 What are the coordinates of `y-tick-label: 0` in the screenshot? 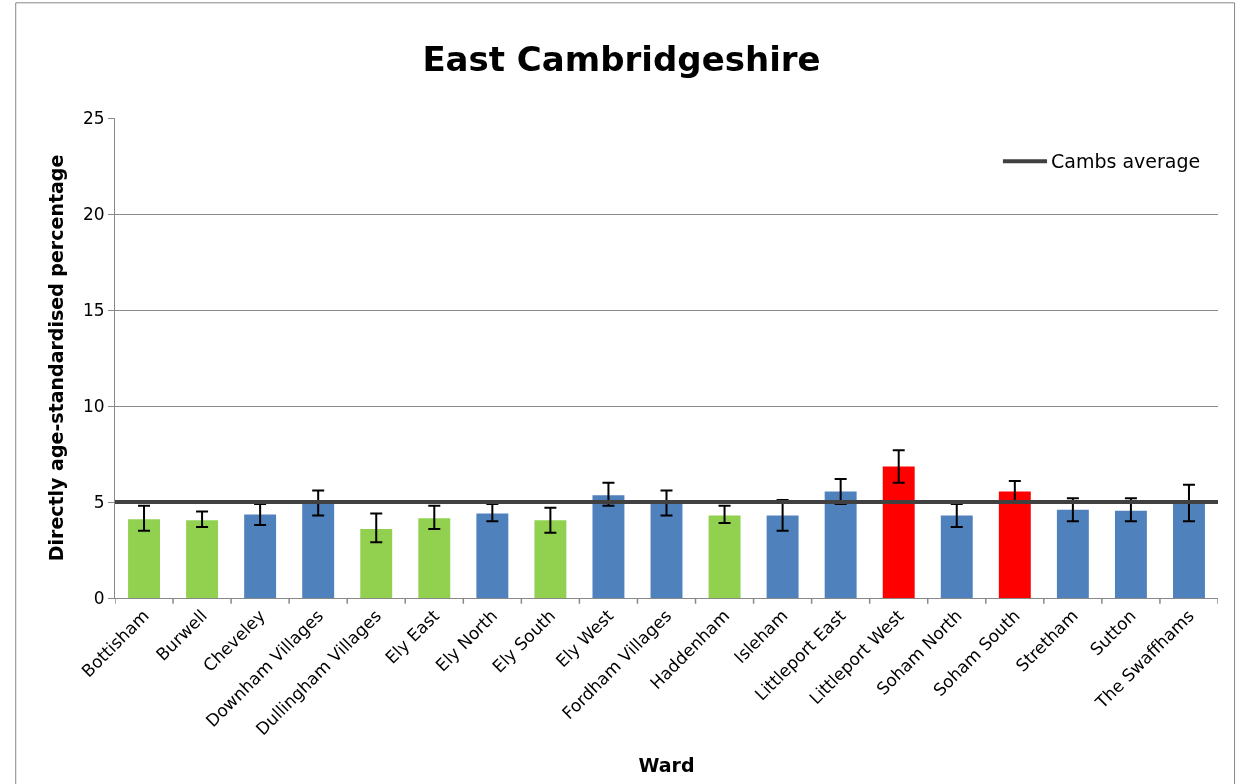 It's located at (99, 597).